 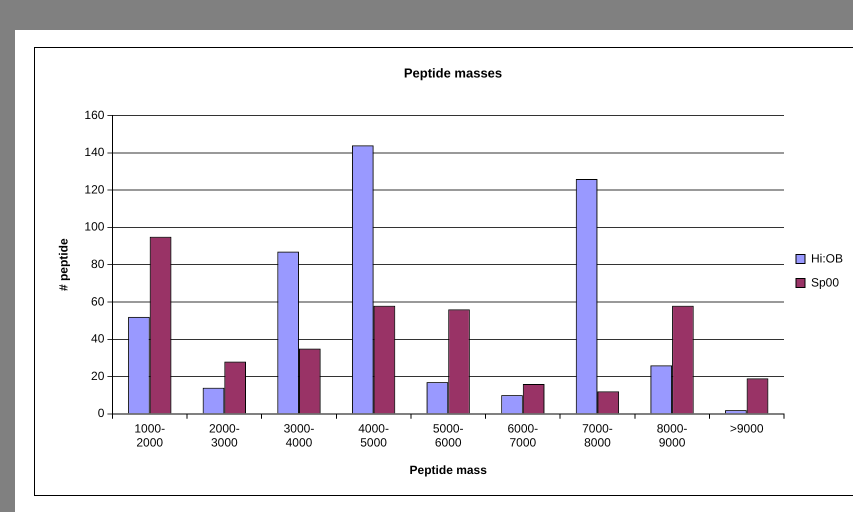 What do you see at coordinates (827, 258) in the screenshot?
I see `legend-label: Hi:OB` at bounding box center [827, 258].